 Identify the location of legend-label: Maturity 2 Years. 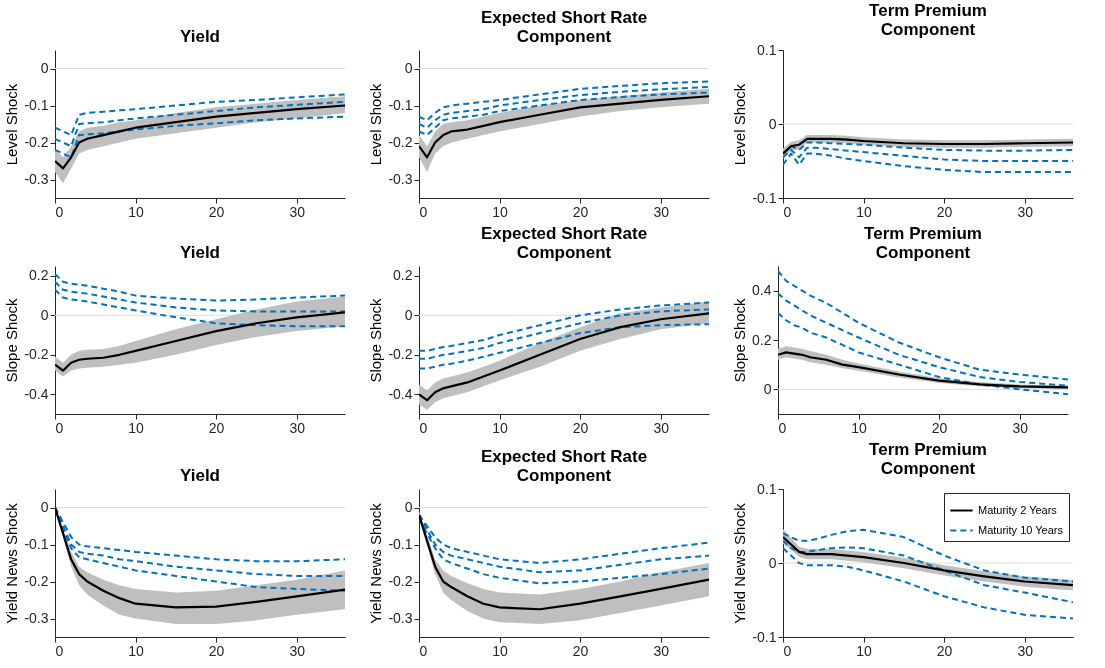
(1018, 509).